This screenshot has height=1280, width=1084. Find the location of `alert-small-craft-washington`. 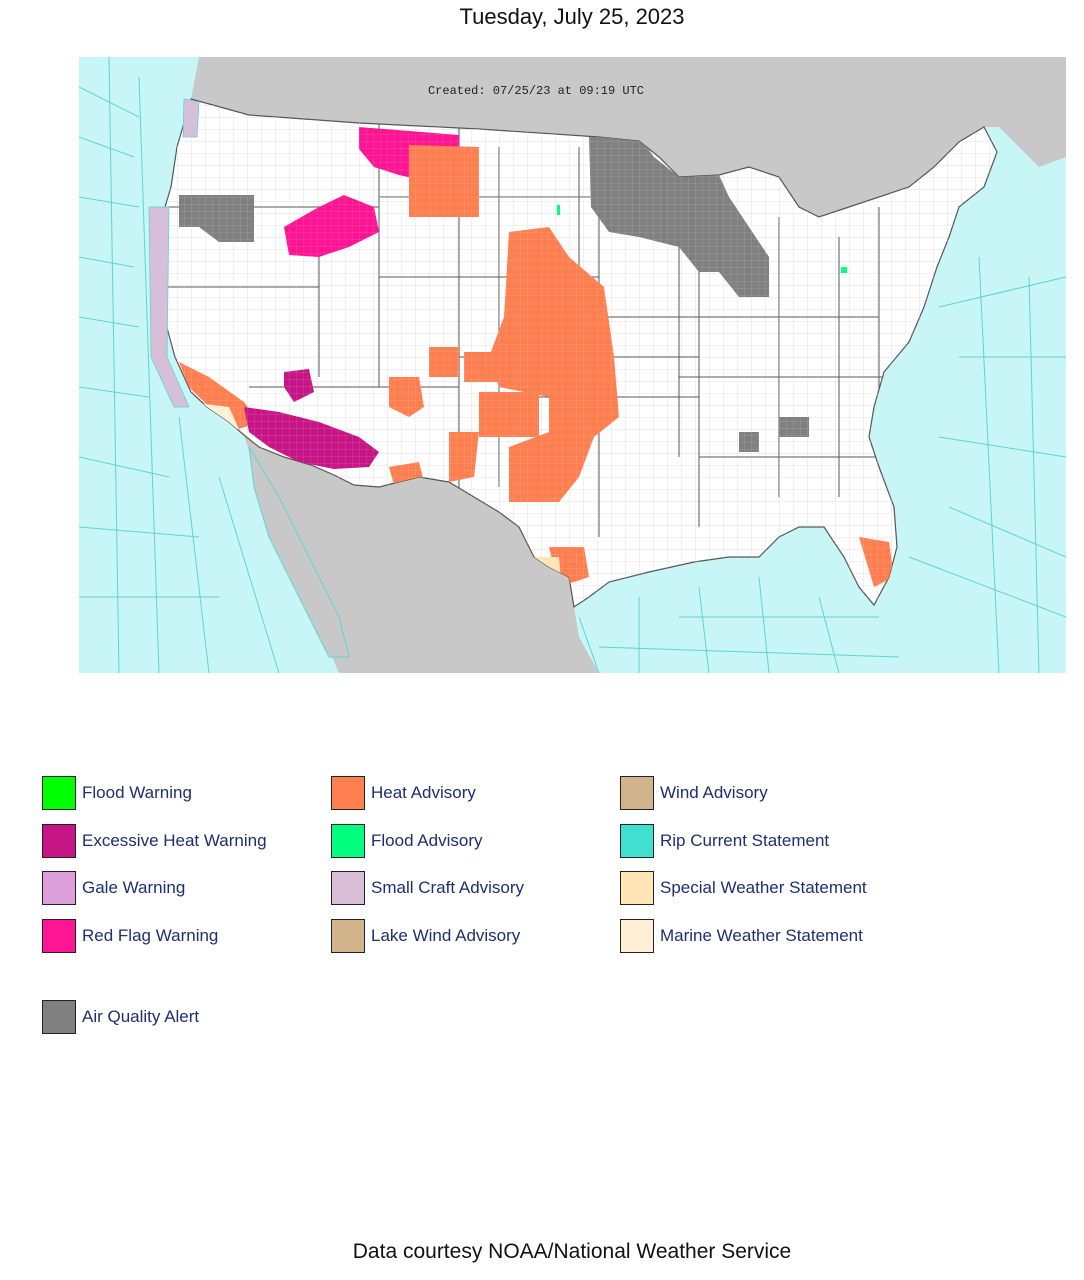

alert-small-craft-washington is located at coordinates (191, 118).